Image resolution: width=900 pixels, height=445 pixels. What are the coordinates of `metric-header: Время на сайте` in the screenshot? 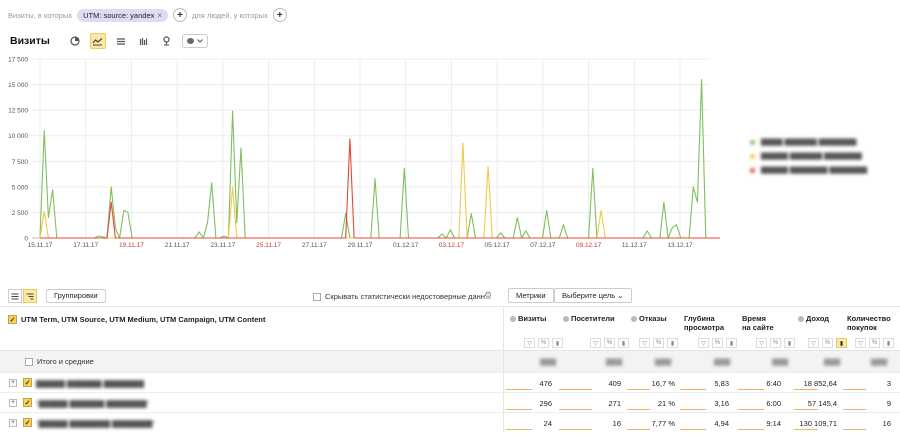 It's located at (758, 323).